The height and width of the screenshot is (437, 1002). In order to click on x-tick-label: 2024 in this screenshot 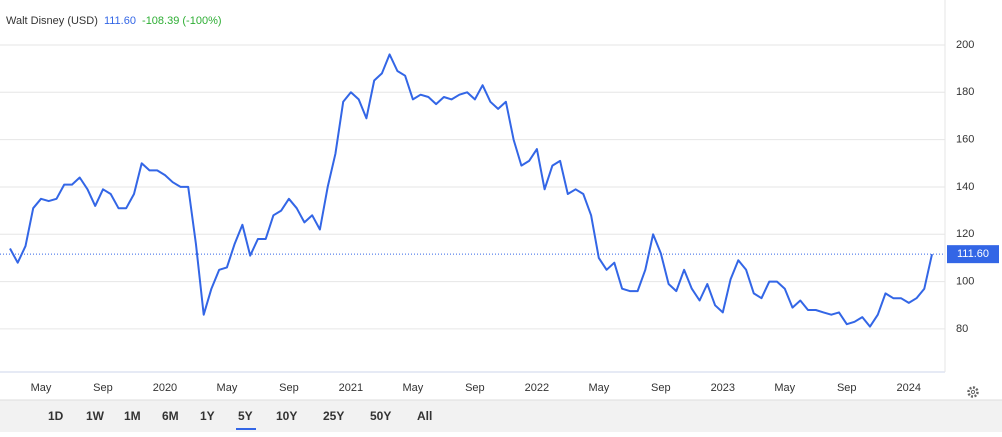, I will do `click(909, 388)`.